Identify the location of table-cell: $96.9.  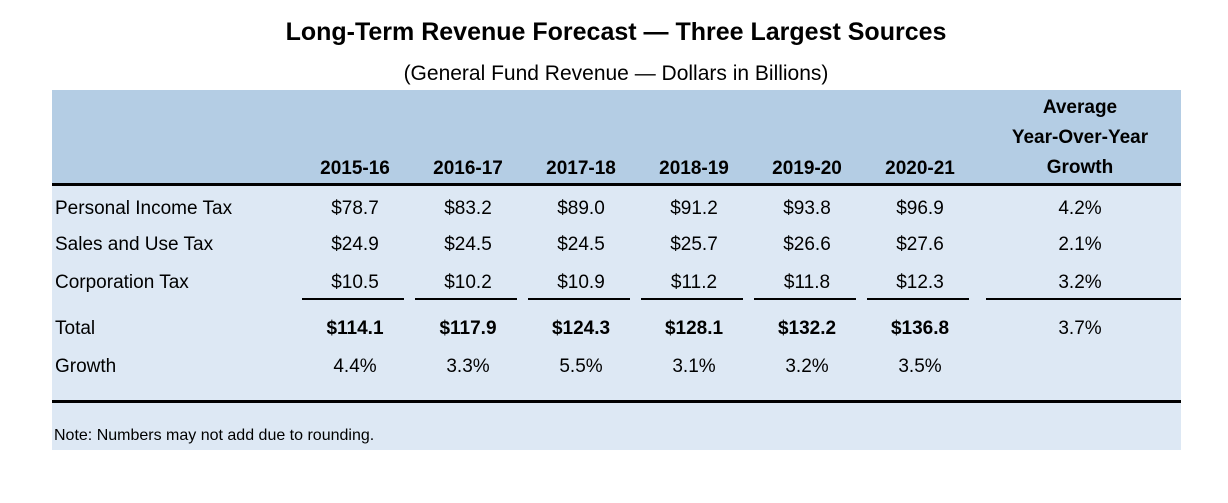
(920, 208).